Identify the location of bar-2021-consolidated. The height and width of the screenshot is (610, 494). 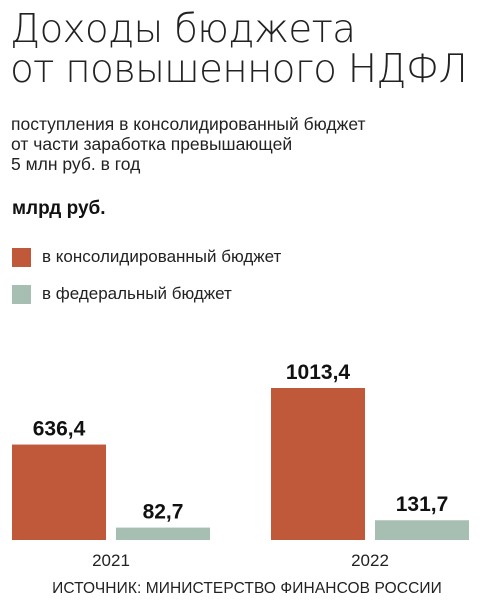
(59, 492).